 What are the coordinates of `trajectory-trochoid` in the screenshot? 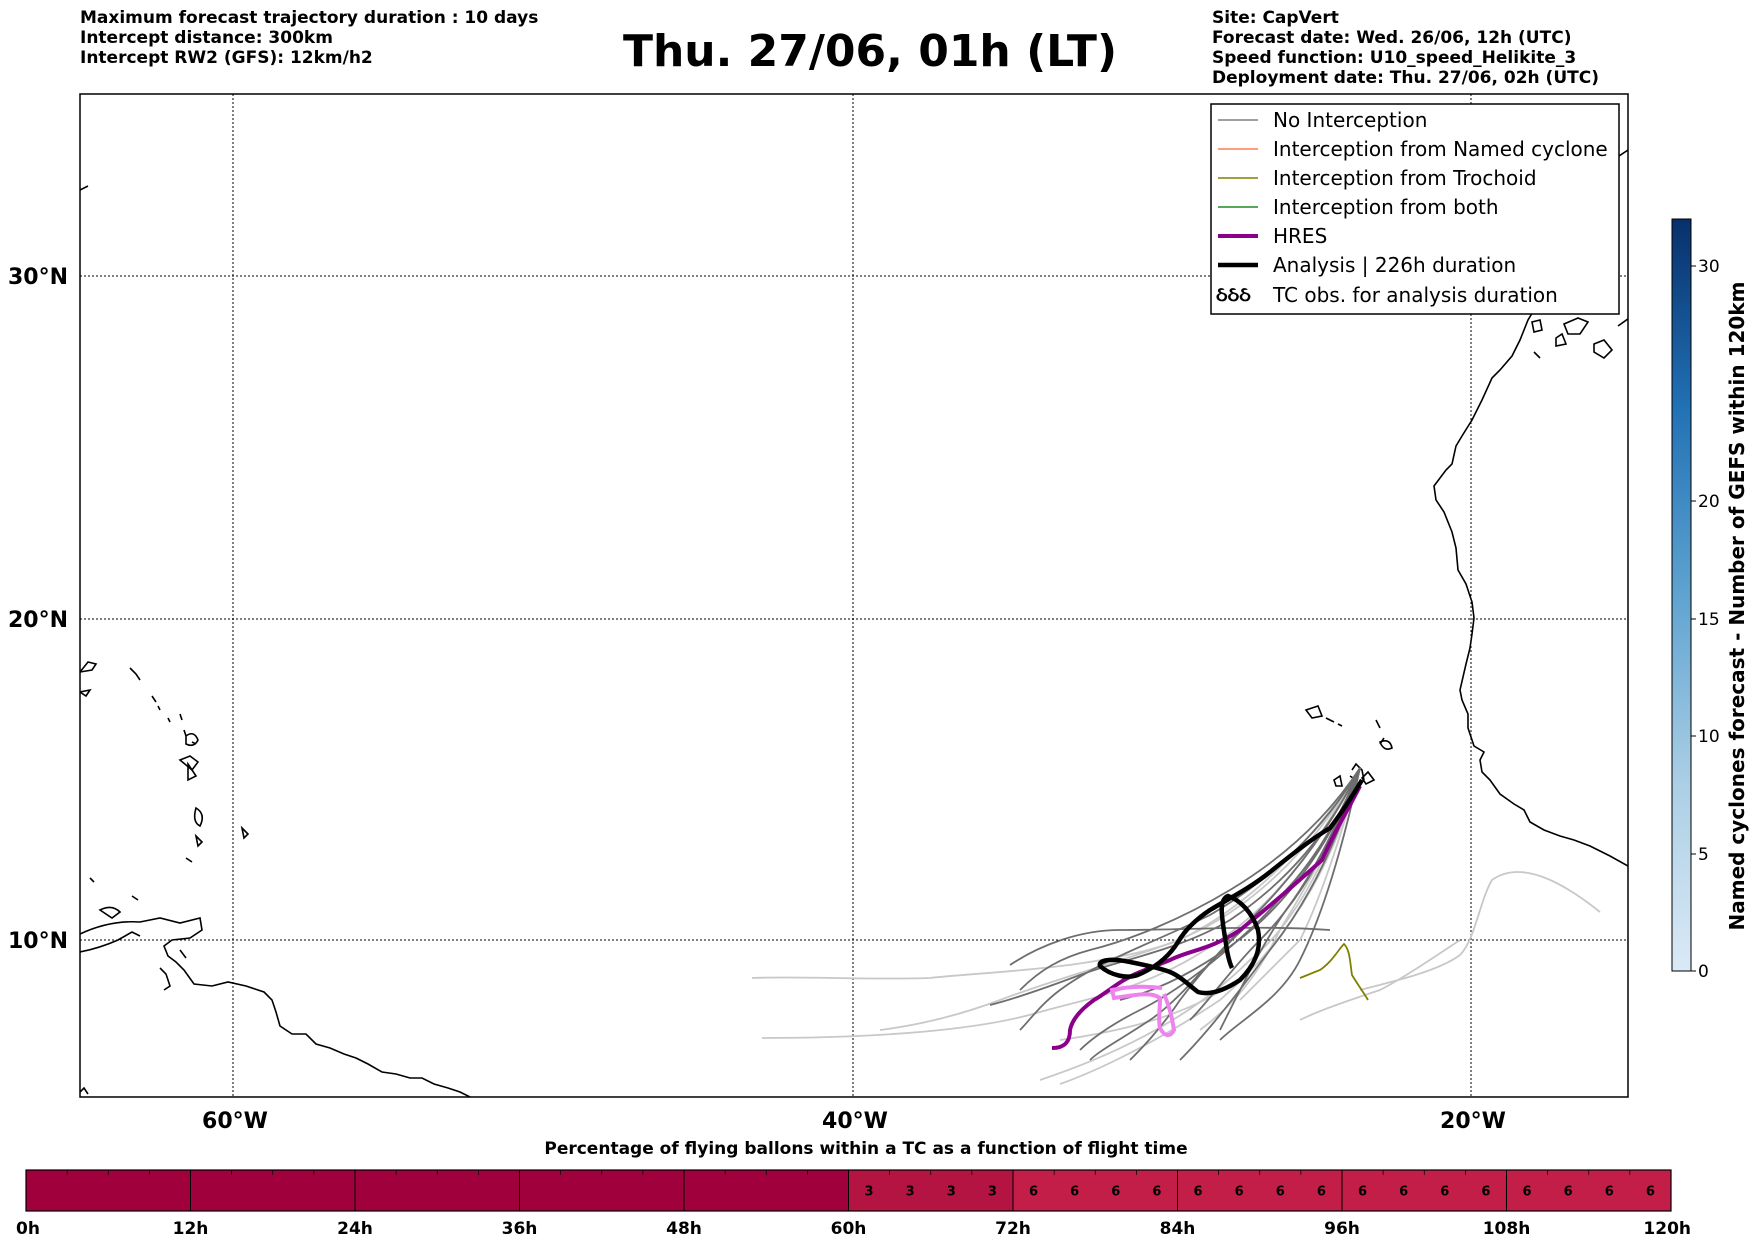 It's located at (1334, 971).